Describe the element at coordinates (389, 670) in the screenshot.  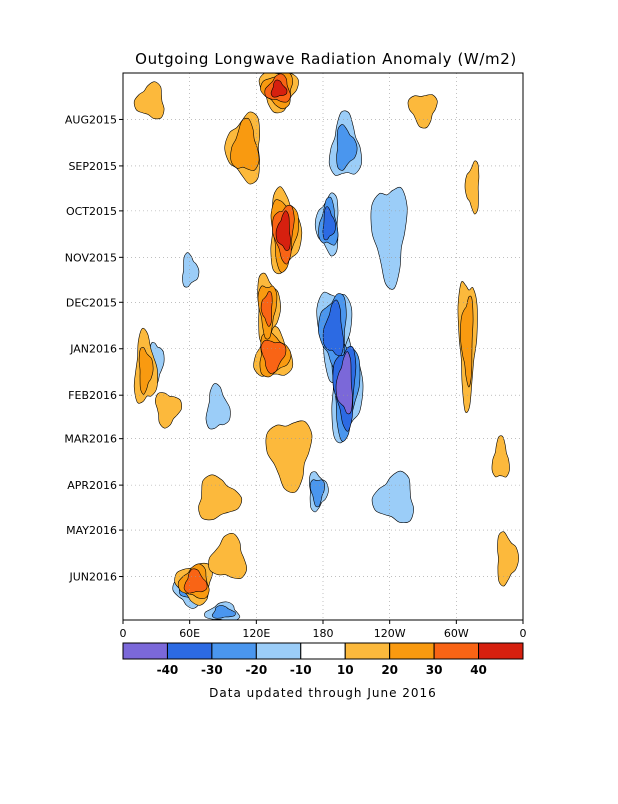
I see `colorbar-label: 20` at that location.